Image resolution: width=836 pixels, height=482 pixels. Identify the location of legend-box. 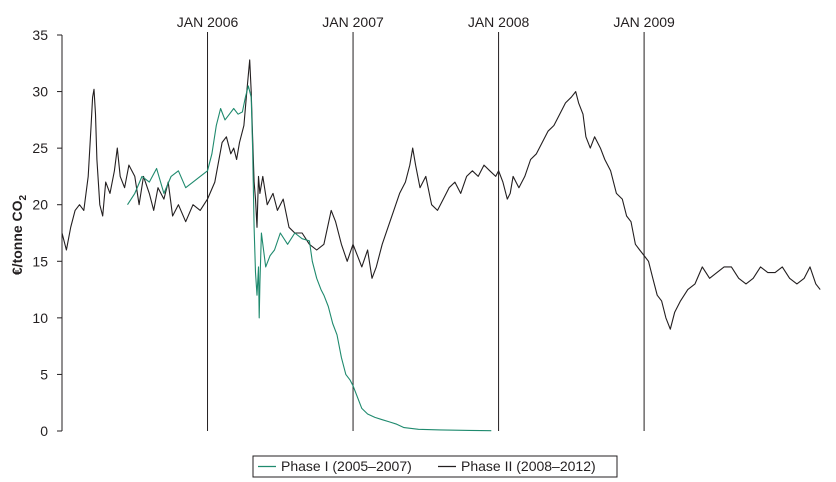
(435, 466).